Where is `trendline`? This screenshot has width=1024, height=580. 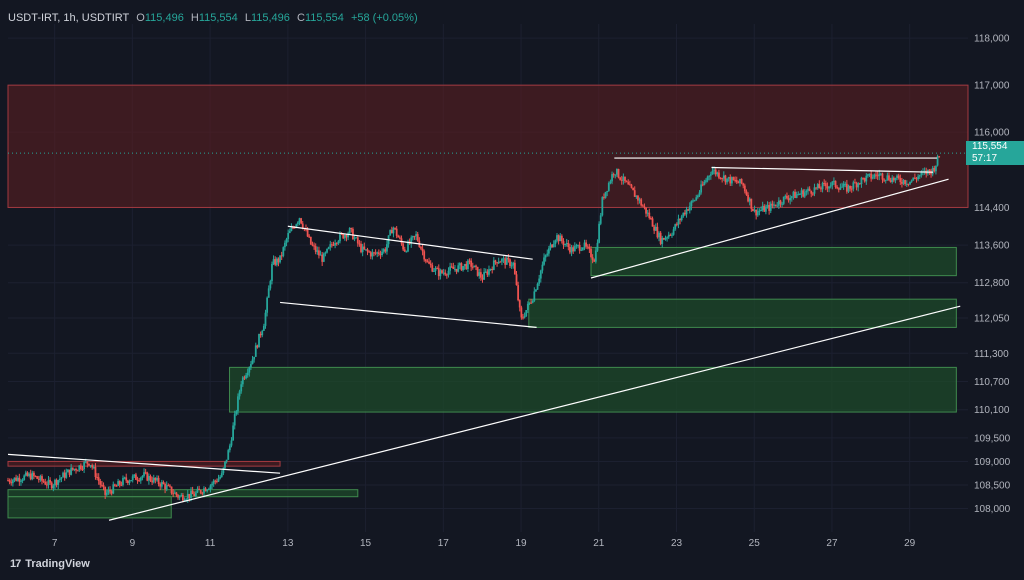
trendline is located at coordinates (410, 242).